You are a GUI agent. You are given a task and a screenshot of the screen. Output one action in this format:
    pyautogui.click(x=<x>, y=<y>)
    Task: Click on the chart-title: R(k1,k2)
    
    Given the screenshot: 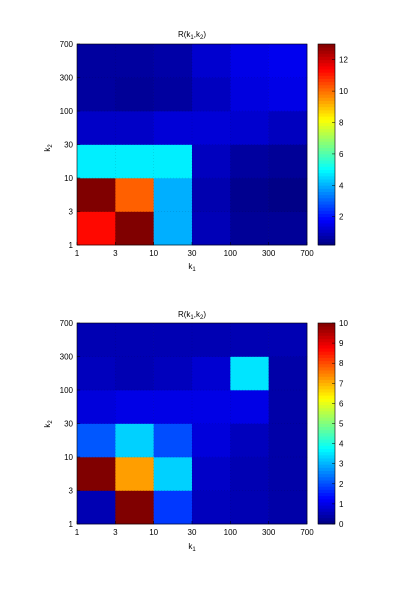 What is the action you would take?
    pyautogui.click(x=192, y=35)
    